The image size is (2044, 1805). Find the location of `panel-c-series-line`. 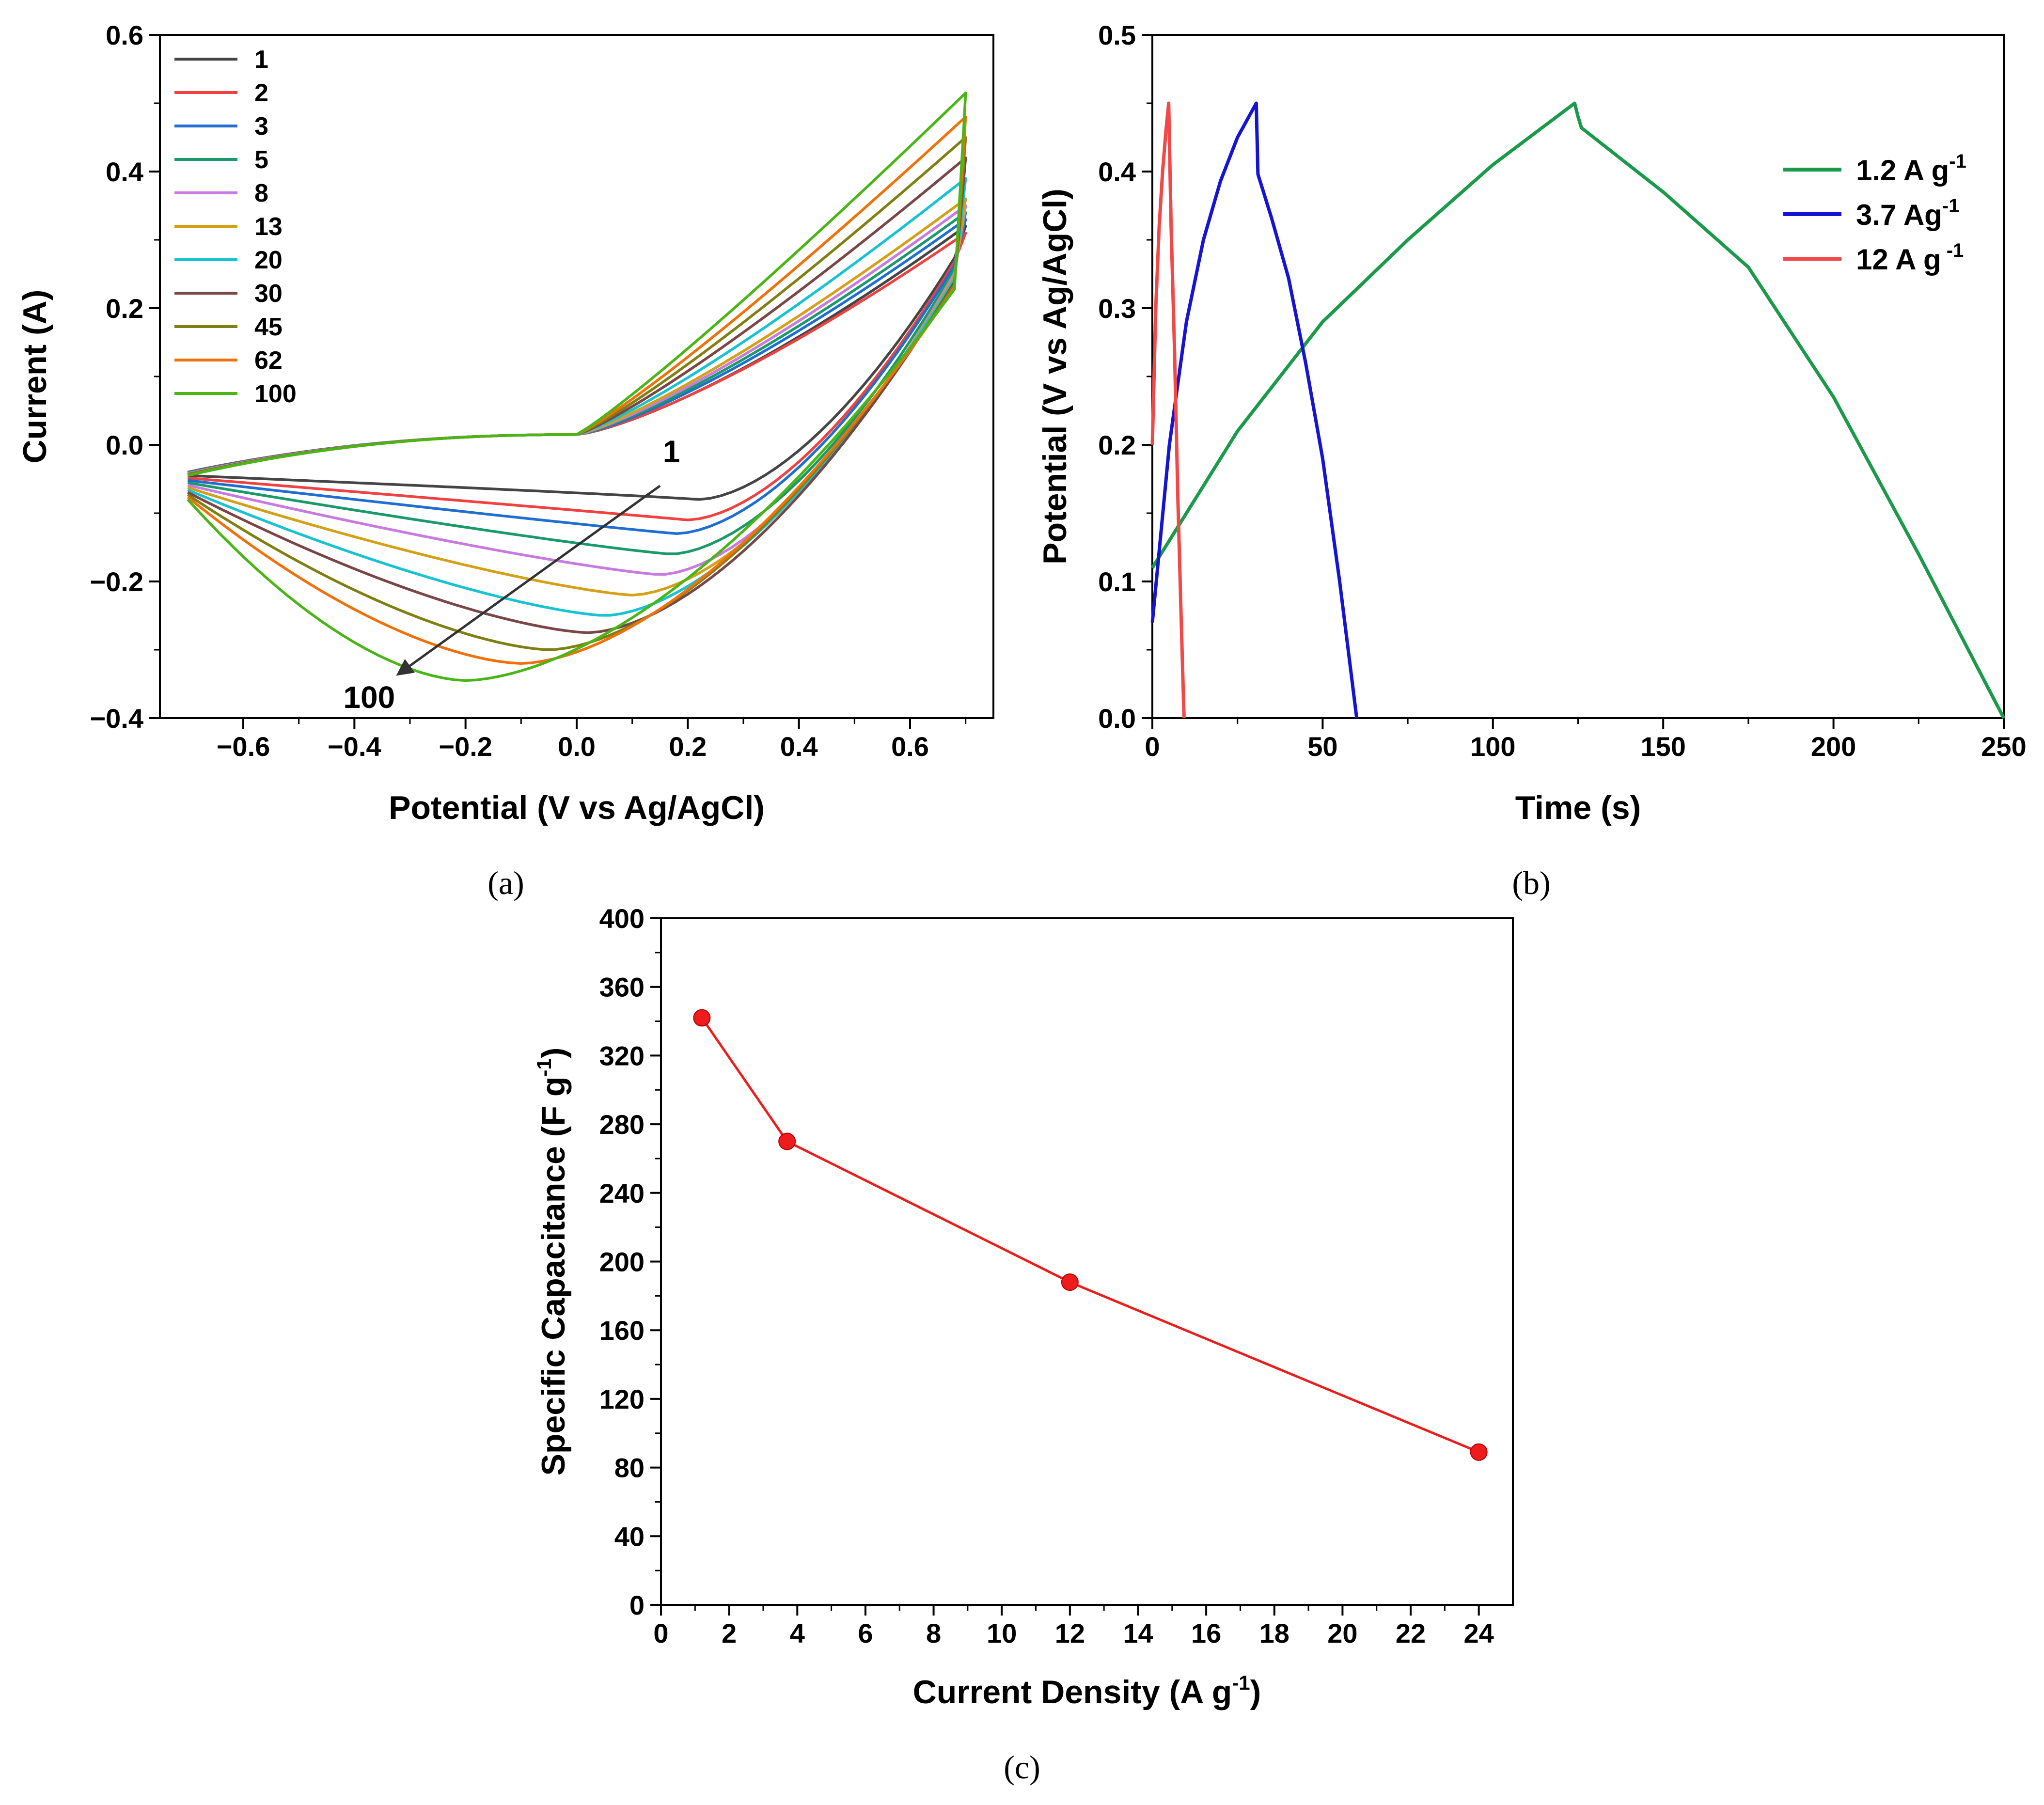

panel-c-series-line is located at coordinates (1090, 1235).